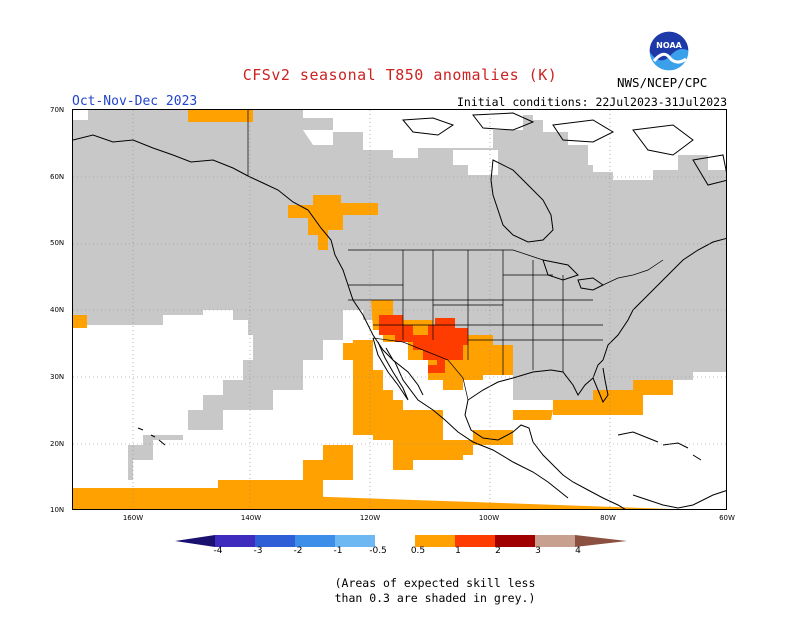 The height and width of the screenshot is (618, 800). I want to click on colorbar-label: -0.5, so click(378, 551).